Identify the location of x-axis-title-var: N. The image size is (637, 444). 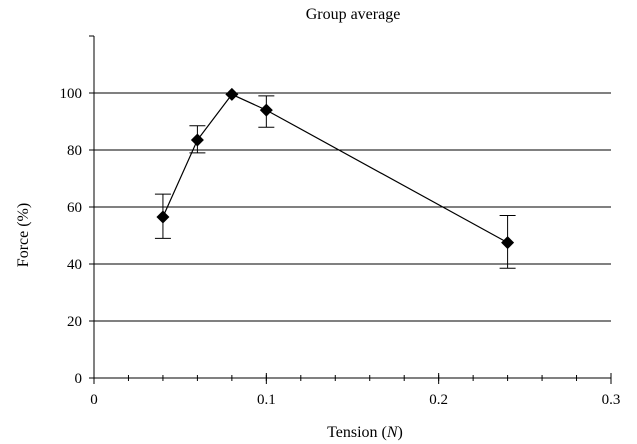
(392, 432).